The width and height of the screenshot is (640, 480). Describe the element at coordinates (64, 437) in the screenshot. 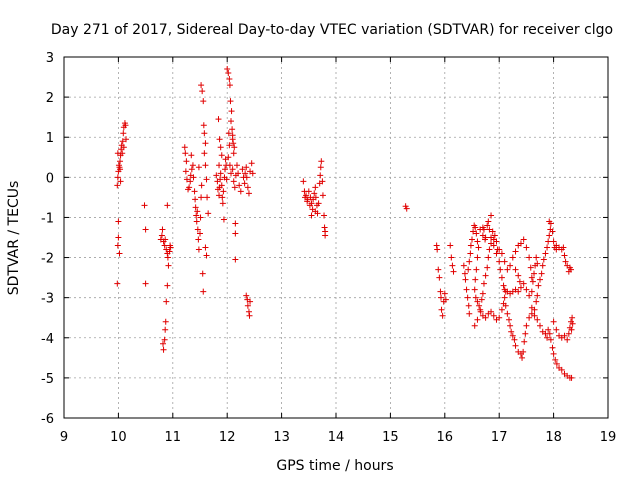

I see `x-tick-label: 9` at that location.